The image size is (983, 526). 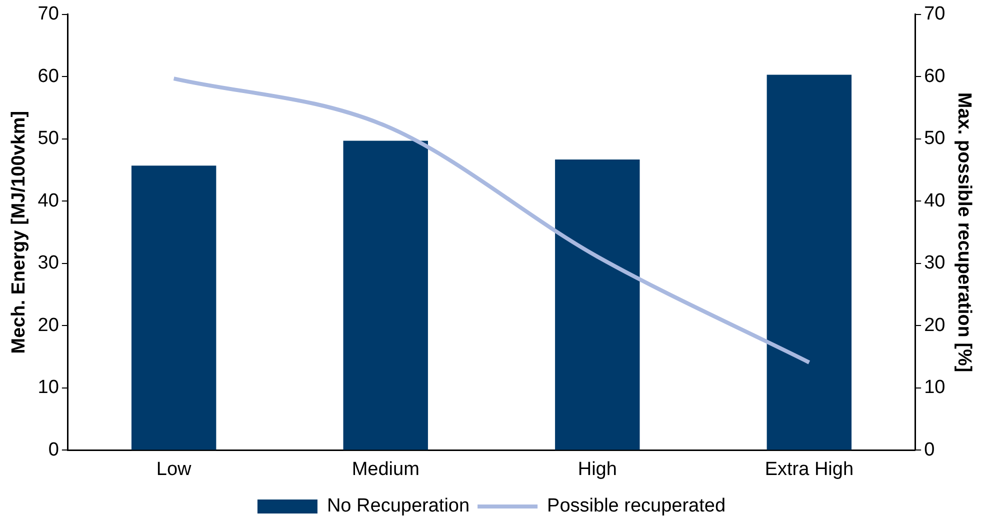 What do you see at coordinates (935, 76) in the screenshot?
I see `y2-tick-label: 60` at bounding box center [935, 76].